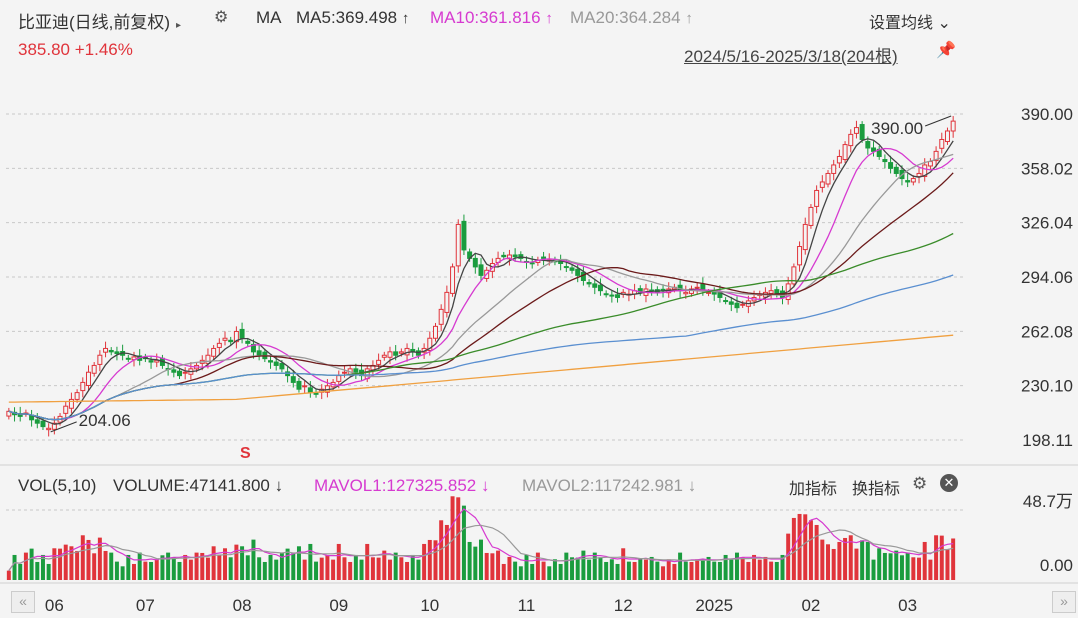 The height and width of the screenshot is (618, 1078). What do you see at coordinates (57, 485) in the screenshot?
I see `volume-title: VOL(5,10)` at bounding box center [57, 485].